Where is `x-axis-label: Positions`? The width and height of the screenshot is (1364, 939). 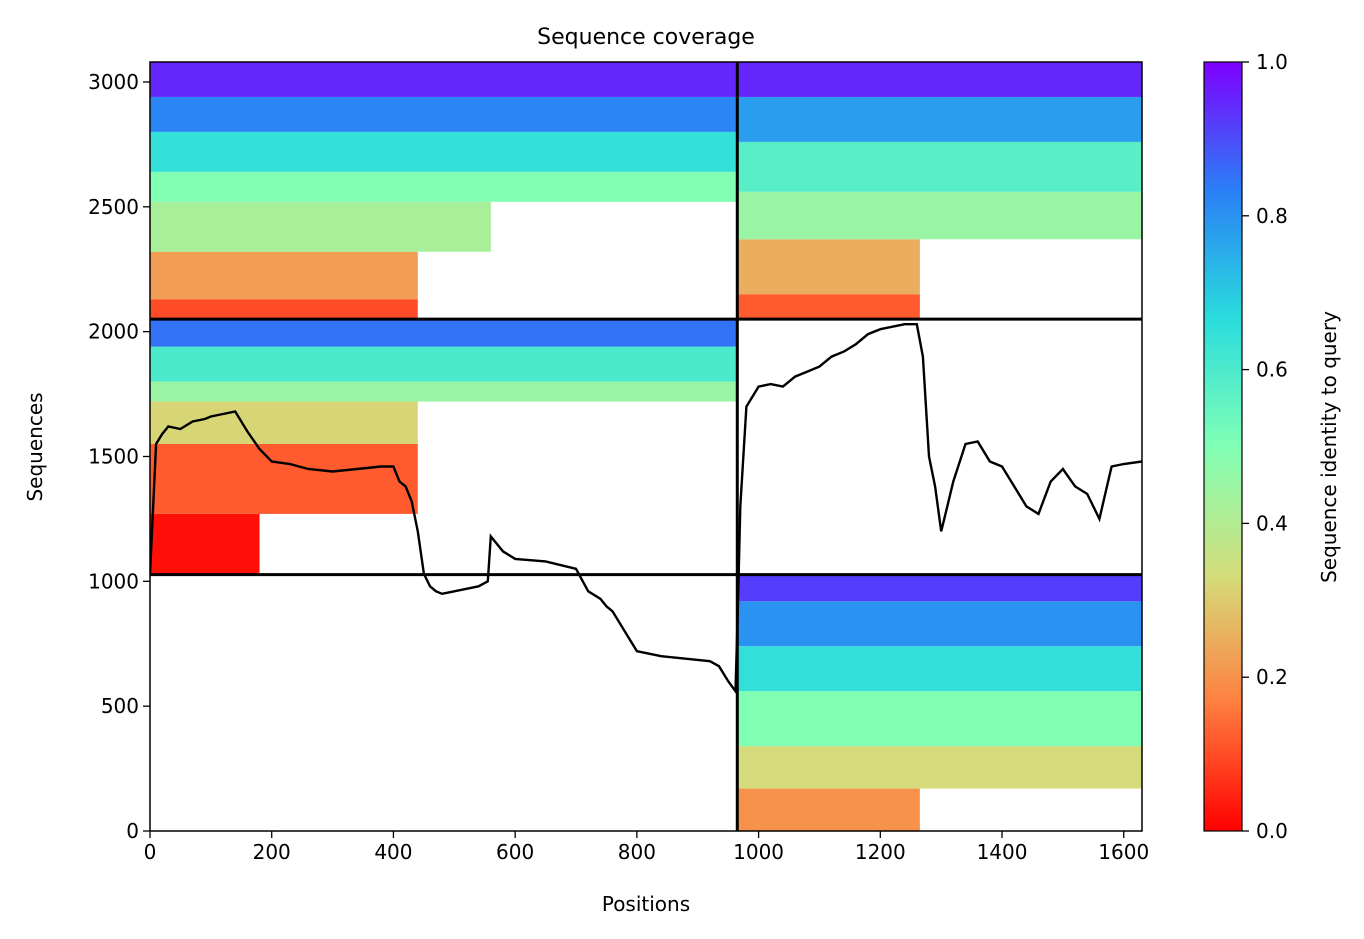
x-axis-label: Positions is located at coordinates (646, 904).